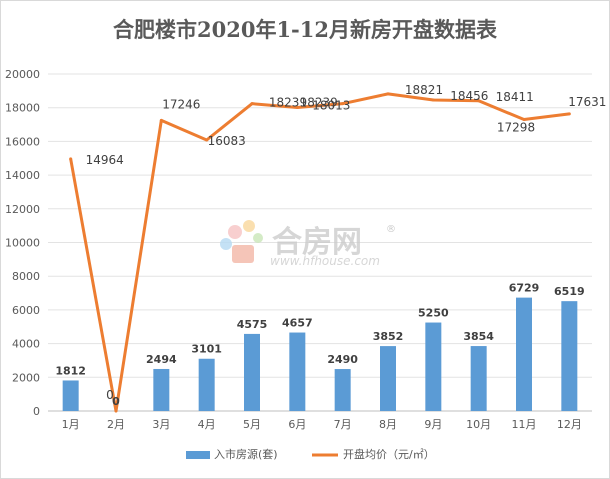 The height and width of the screenshot is (479, 610). What do you see at coordinates (198, 455) in the screenshot?
I see `legend-bar-swatch` at bounding box center [198, 455].